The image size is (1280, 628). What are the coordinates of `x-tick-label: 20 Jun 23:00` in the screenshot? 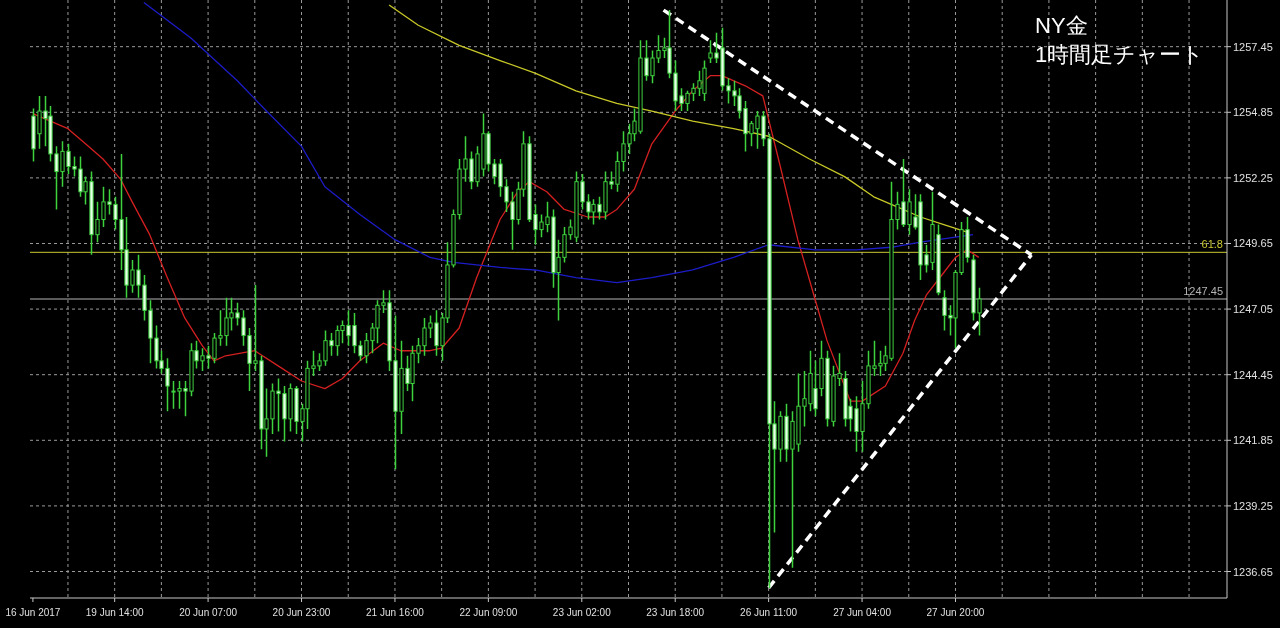 It's located at (301, 612).